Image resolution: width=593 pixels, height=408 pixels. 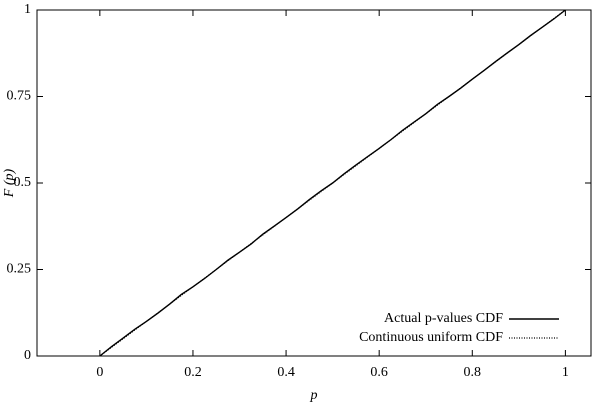 What do you see at coordinates (193, 372) in the screenshot?
I see `x-tick-label: 0.2` at bounding box center [193, 372].